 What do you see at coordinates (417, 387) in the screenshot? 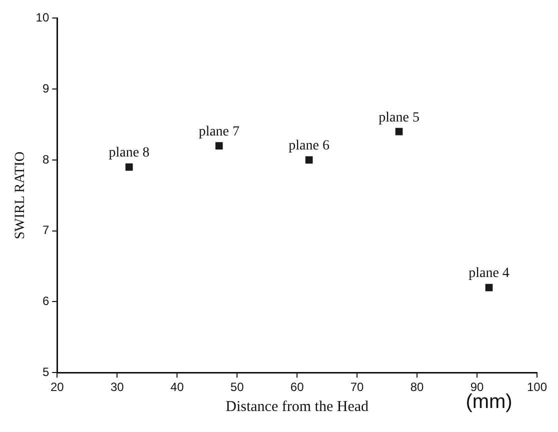
I see `x-tick-label: 80` at bounding box center [417, 387].